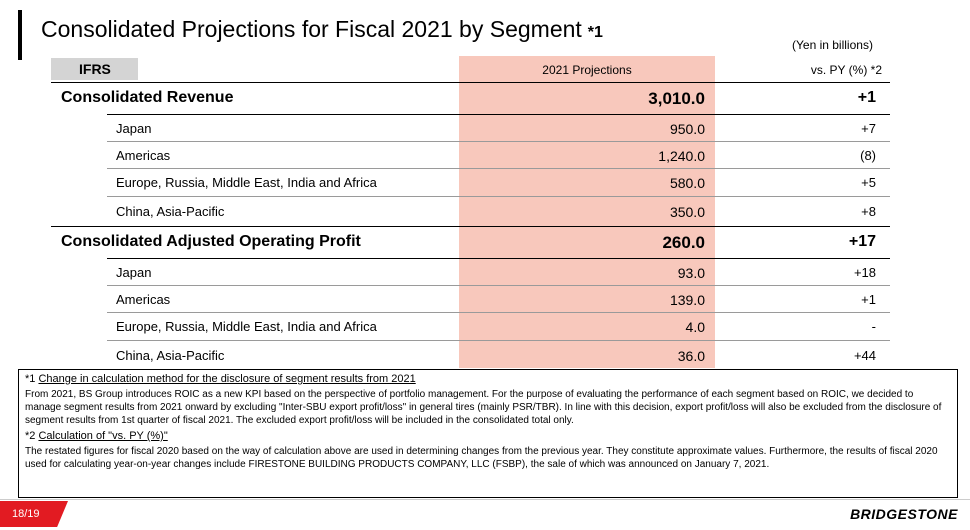 Image resolution: width=970 pixels, height=530 pixels. Describe the element at coordinates (30, 379) in the screenshot. I see `note1-marker: *1` at that location.